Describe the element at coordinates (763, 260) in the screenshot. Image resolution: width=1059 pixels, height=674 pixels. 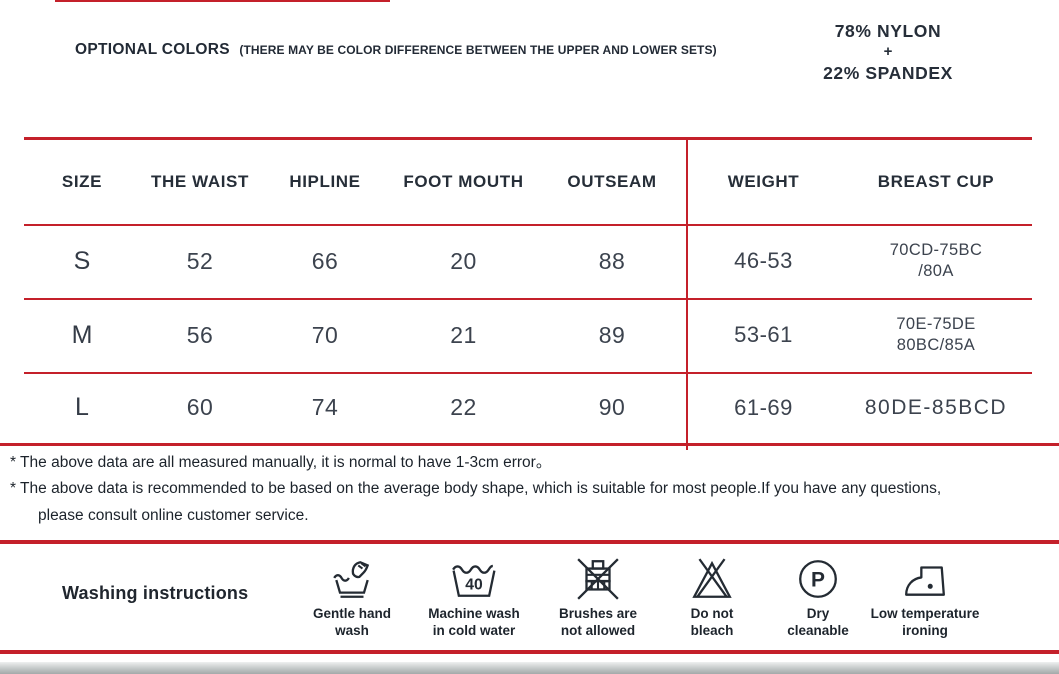
I see `row-s-weight: 46-53` at that location.